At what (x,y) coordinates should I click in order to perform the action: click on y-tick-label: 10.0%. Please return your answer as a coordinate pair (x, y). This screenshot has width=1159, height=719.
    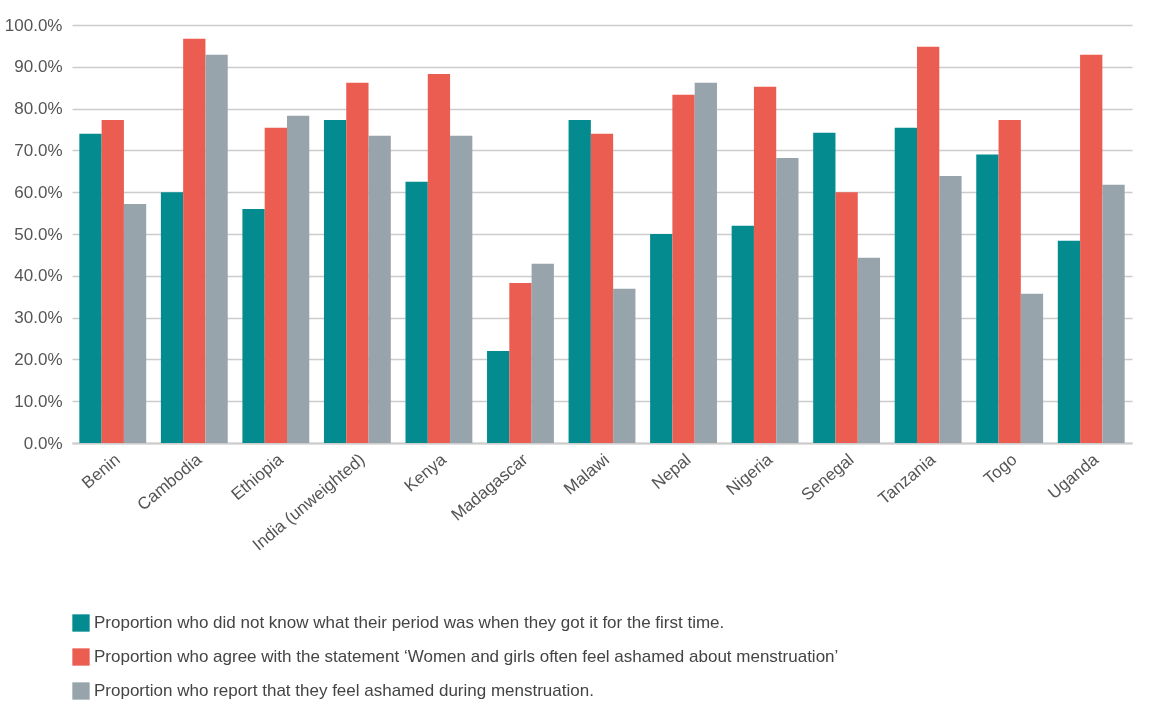
    Looking at the image, I should click on (38, 401).